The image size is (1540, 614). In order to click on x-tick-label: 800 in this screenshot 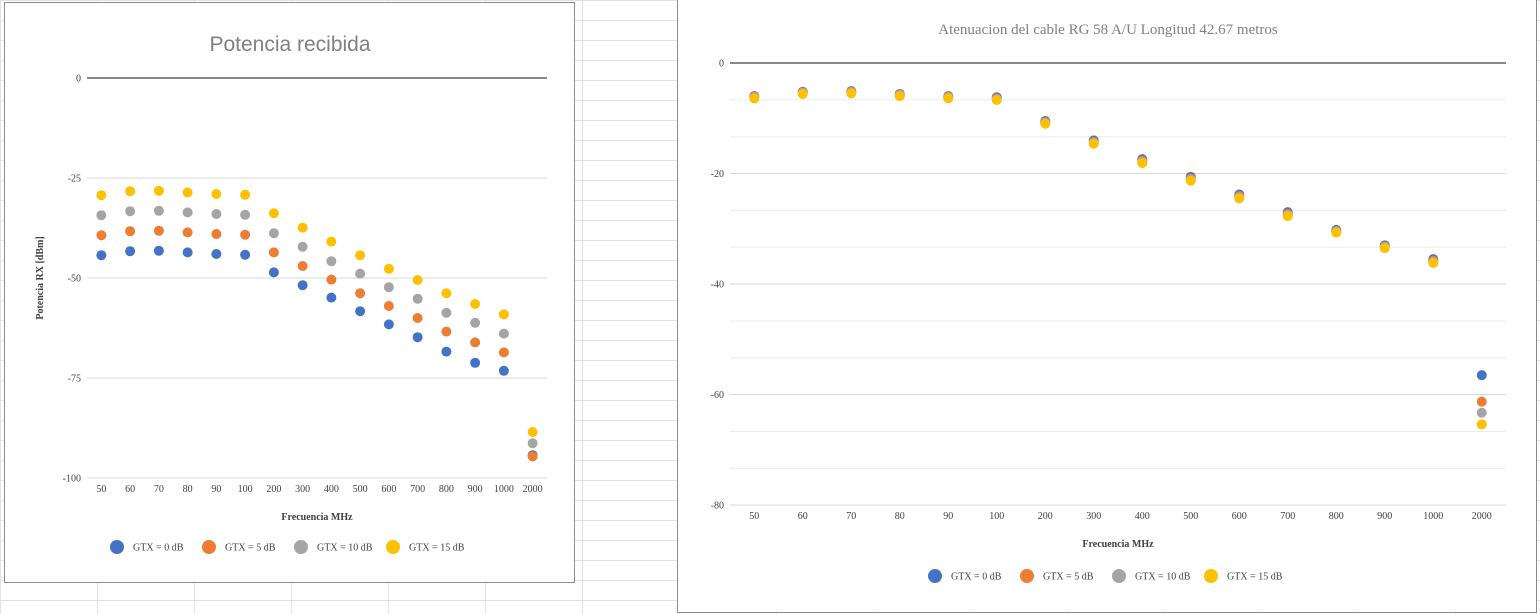, I will do `click(446, 489)`.